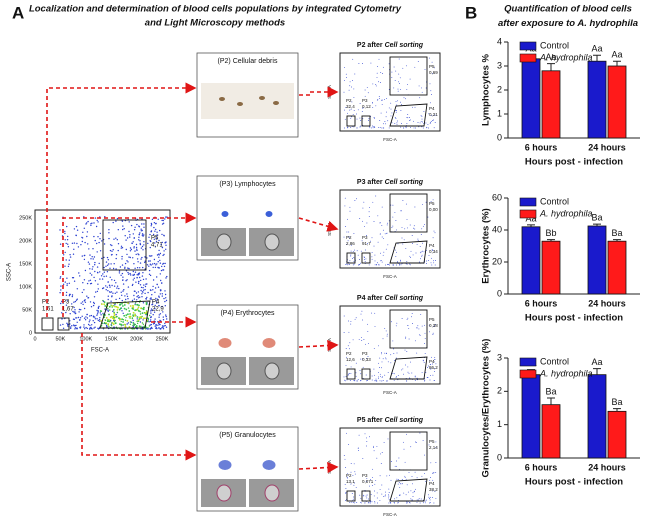 This screenshot has width=658, height=516. Describe the element at coordinates (568, 23) in the screenshot. I see `panel-title: after exposure to A. hydrophila` at that location.